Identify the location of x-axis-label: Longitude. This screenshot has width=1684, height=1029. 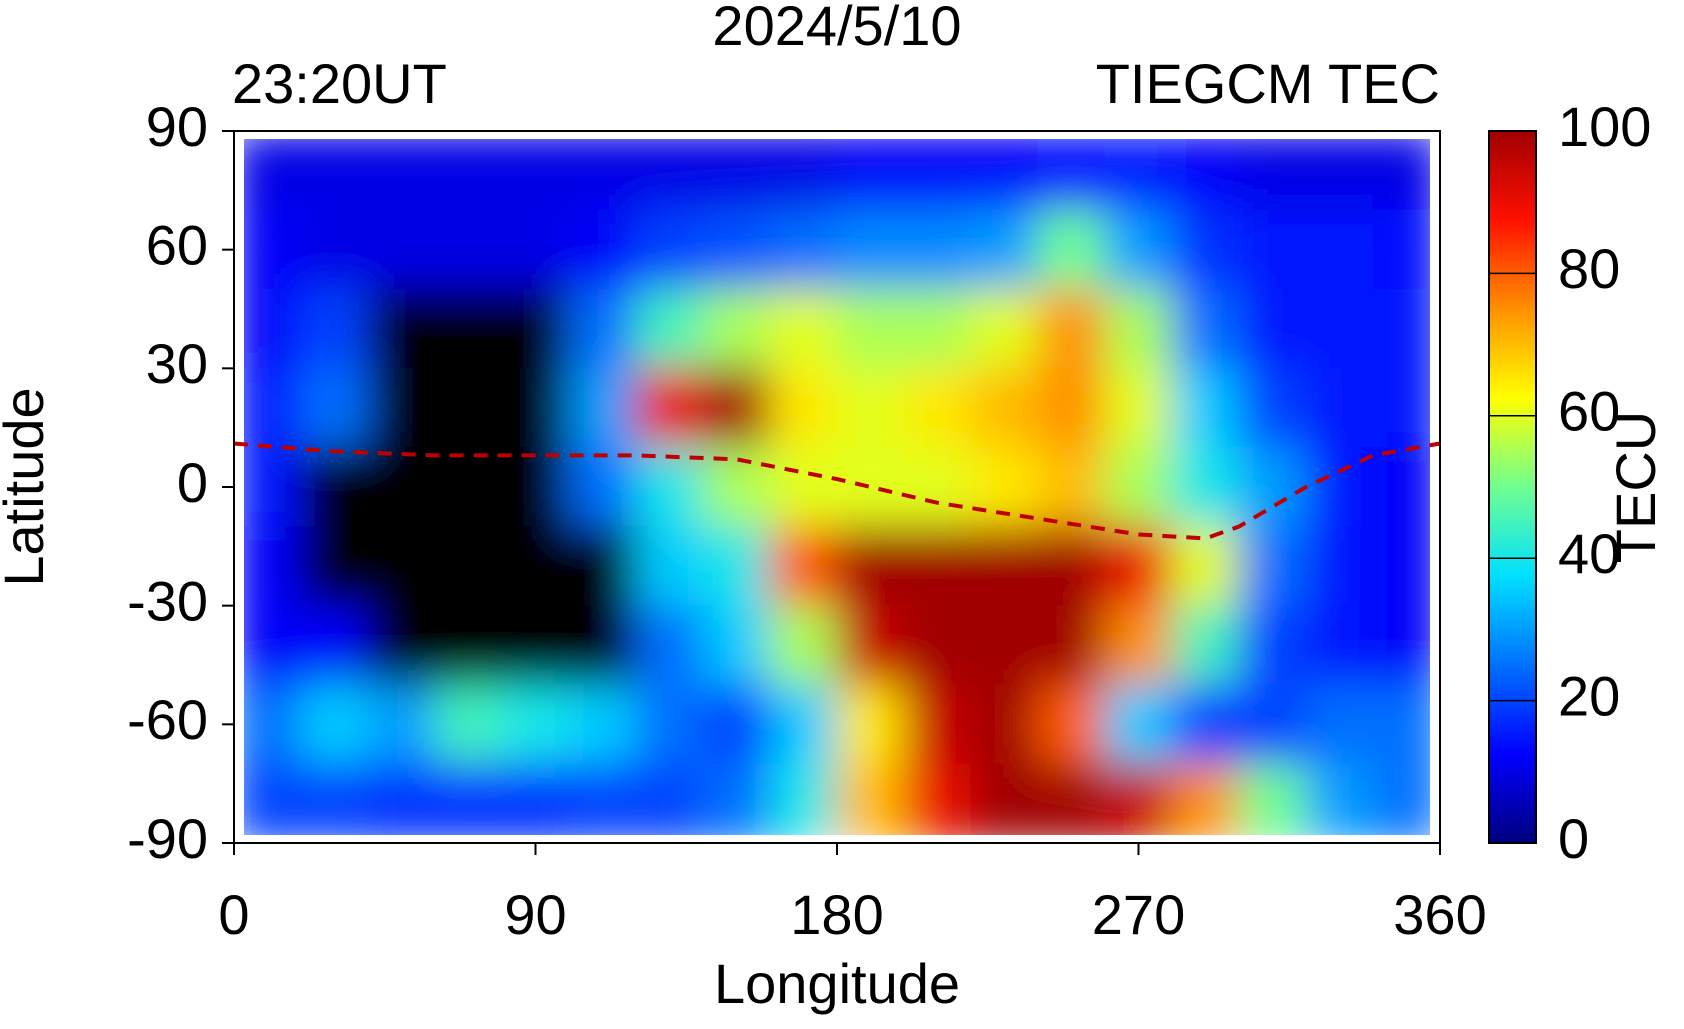
(837, 983).